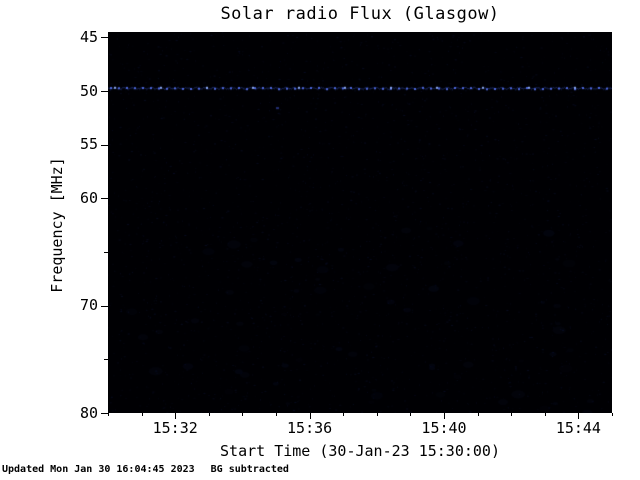 The height and width of the screenshot is (480, 640). What do you see at coordinates (88, 36) in the screenshot?
I see `y-tick-label: 45` at bounding box center [88, 36].